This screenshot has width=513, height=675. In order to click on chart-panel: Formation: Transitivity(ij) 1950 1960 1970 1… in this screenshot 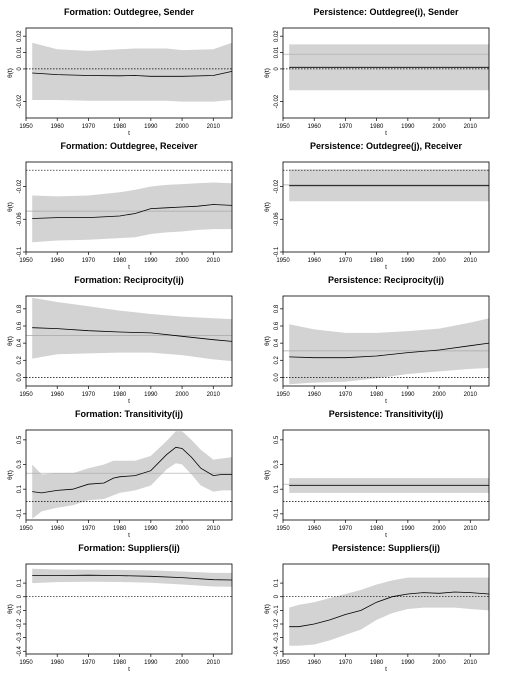, I will do `click(120, 474)`.